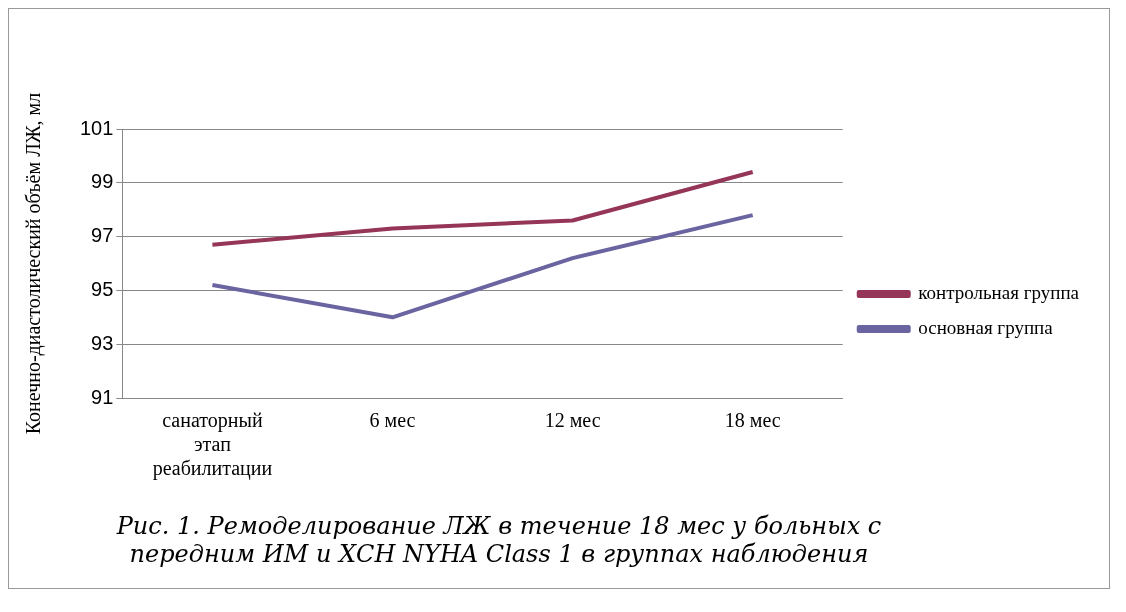 The height and width of the screenshot is (612, 1126). I want to click on text: Рис. 1. Ремоделирование ЛЖ в течение 18 мес у больных с передним ИМ и ХСН NYHA Class 1 в группах наблюдения, so click(499, 540).